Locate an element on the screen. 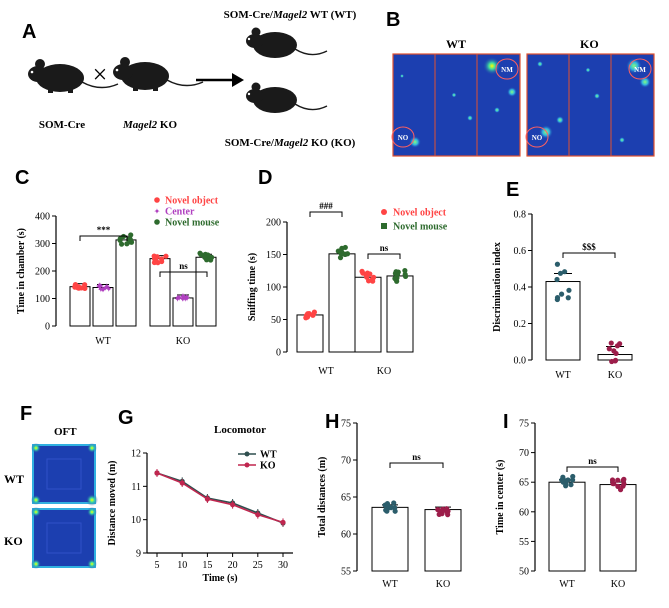 The image size is (669, 608). y-tick-label: 10 is located at coordinates (136, 520).